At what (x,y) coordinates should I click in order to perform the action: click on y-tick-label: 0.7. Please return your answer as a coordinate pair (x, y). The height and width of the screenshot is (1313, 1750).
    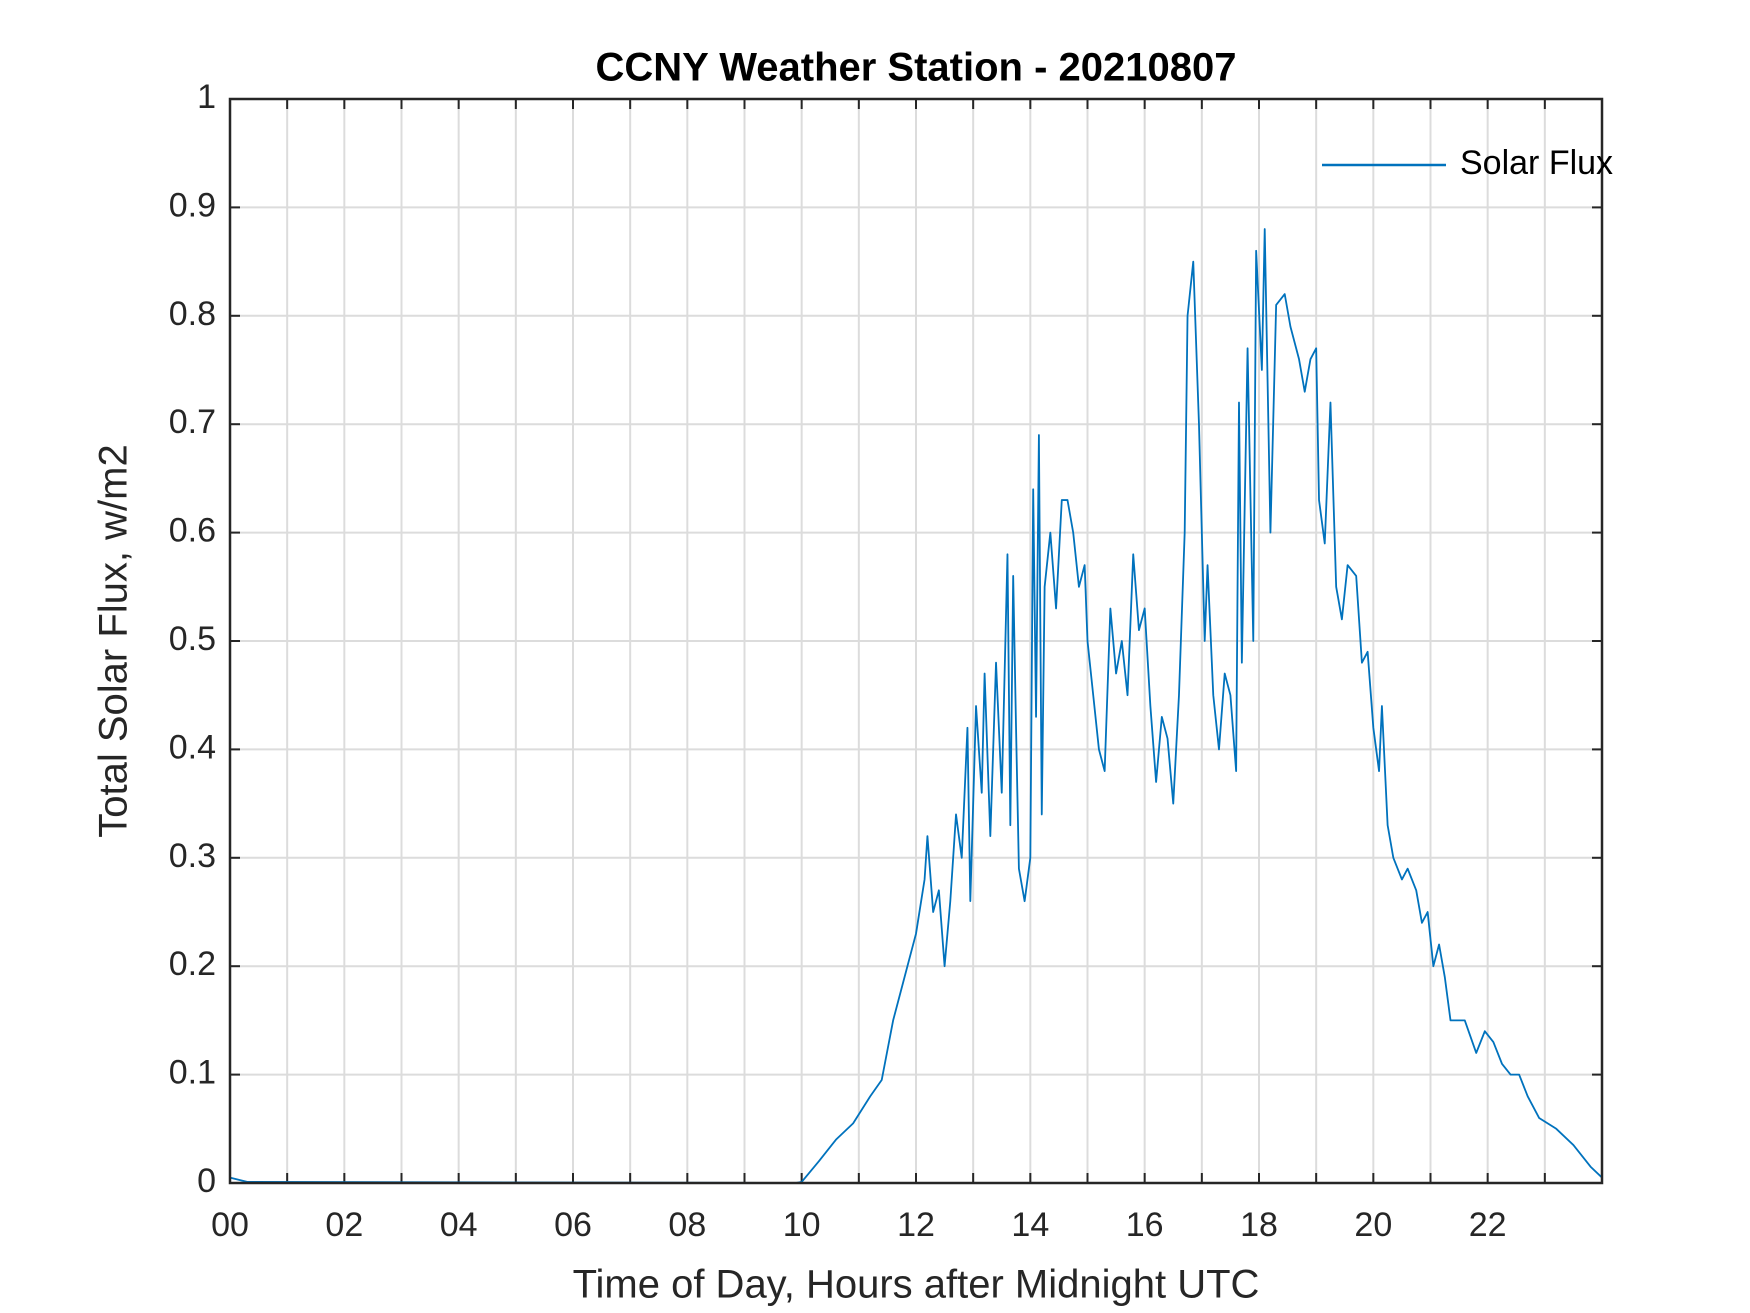
    Looking at the image, I should click on (192, 422).